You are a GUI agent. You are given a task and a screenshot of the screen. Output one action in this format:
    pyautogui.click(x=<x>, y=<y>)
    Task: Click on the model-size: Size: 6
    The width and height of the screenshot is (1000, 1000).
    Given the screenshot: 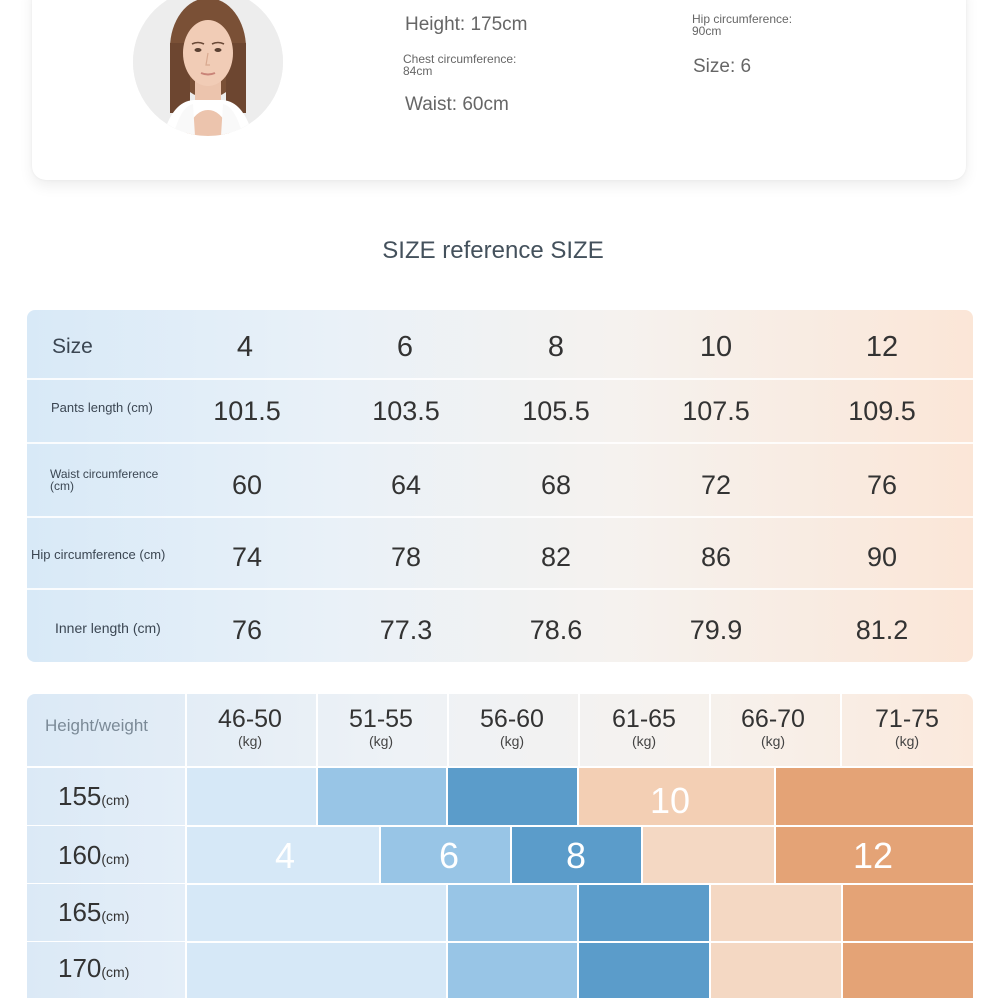 What is the action you would take?
    pyautogui.click(x=722, y=66)
    